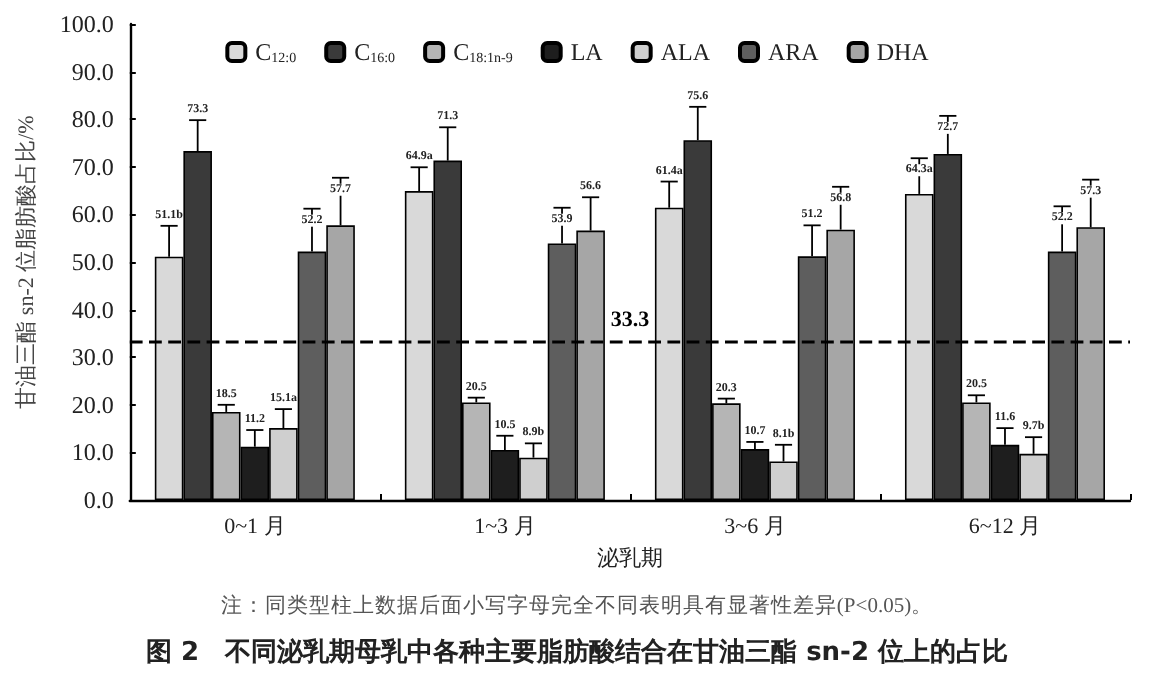  What do you see at coordinates (92, 452) in the screenshot?
I see `y-tick-label: 10.0` at bounding box center [92, 452].